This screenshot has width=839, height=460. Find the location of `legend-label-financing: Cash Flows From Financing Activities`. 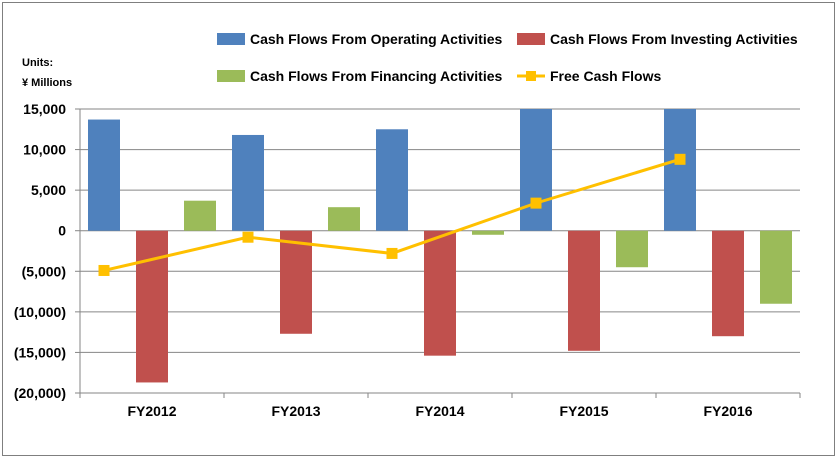

legend-label-financing: Cash Flows From Financing Activities is located at coordinates (376, 76).